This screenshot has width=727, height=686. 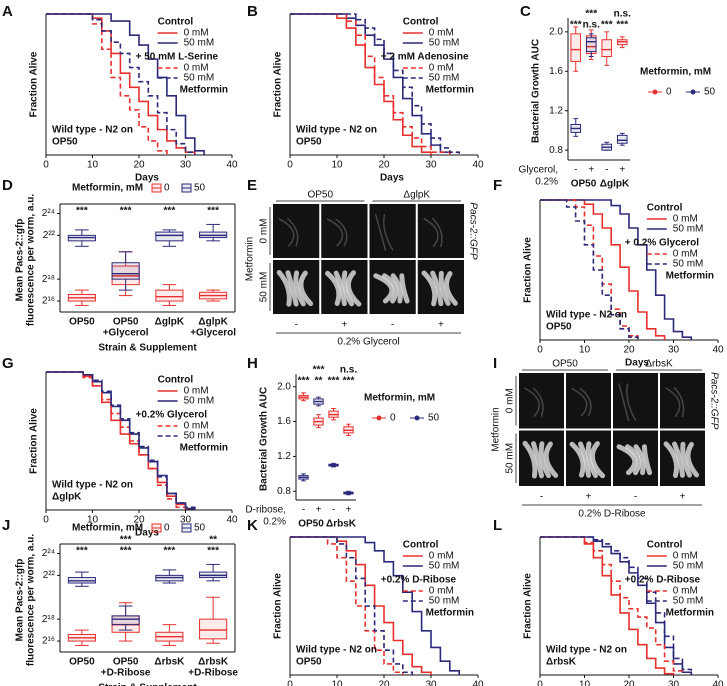 What do you see at coordinates (177, 57) in the screenshot?
I see `legend-title: + 50 mM L-Serine` at bounding box center [177, 57].